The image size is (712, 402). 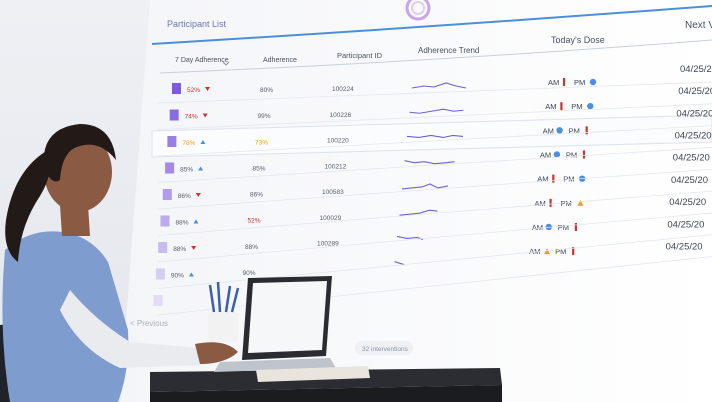 I want to click on sort-chevron-icon, so click(x=226, y=63).